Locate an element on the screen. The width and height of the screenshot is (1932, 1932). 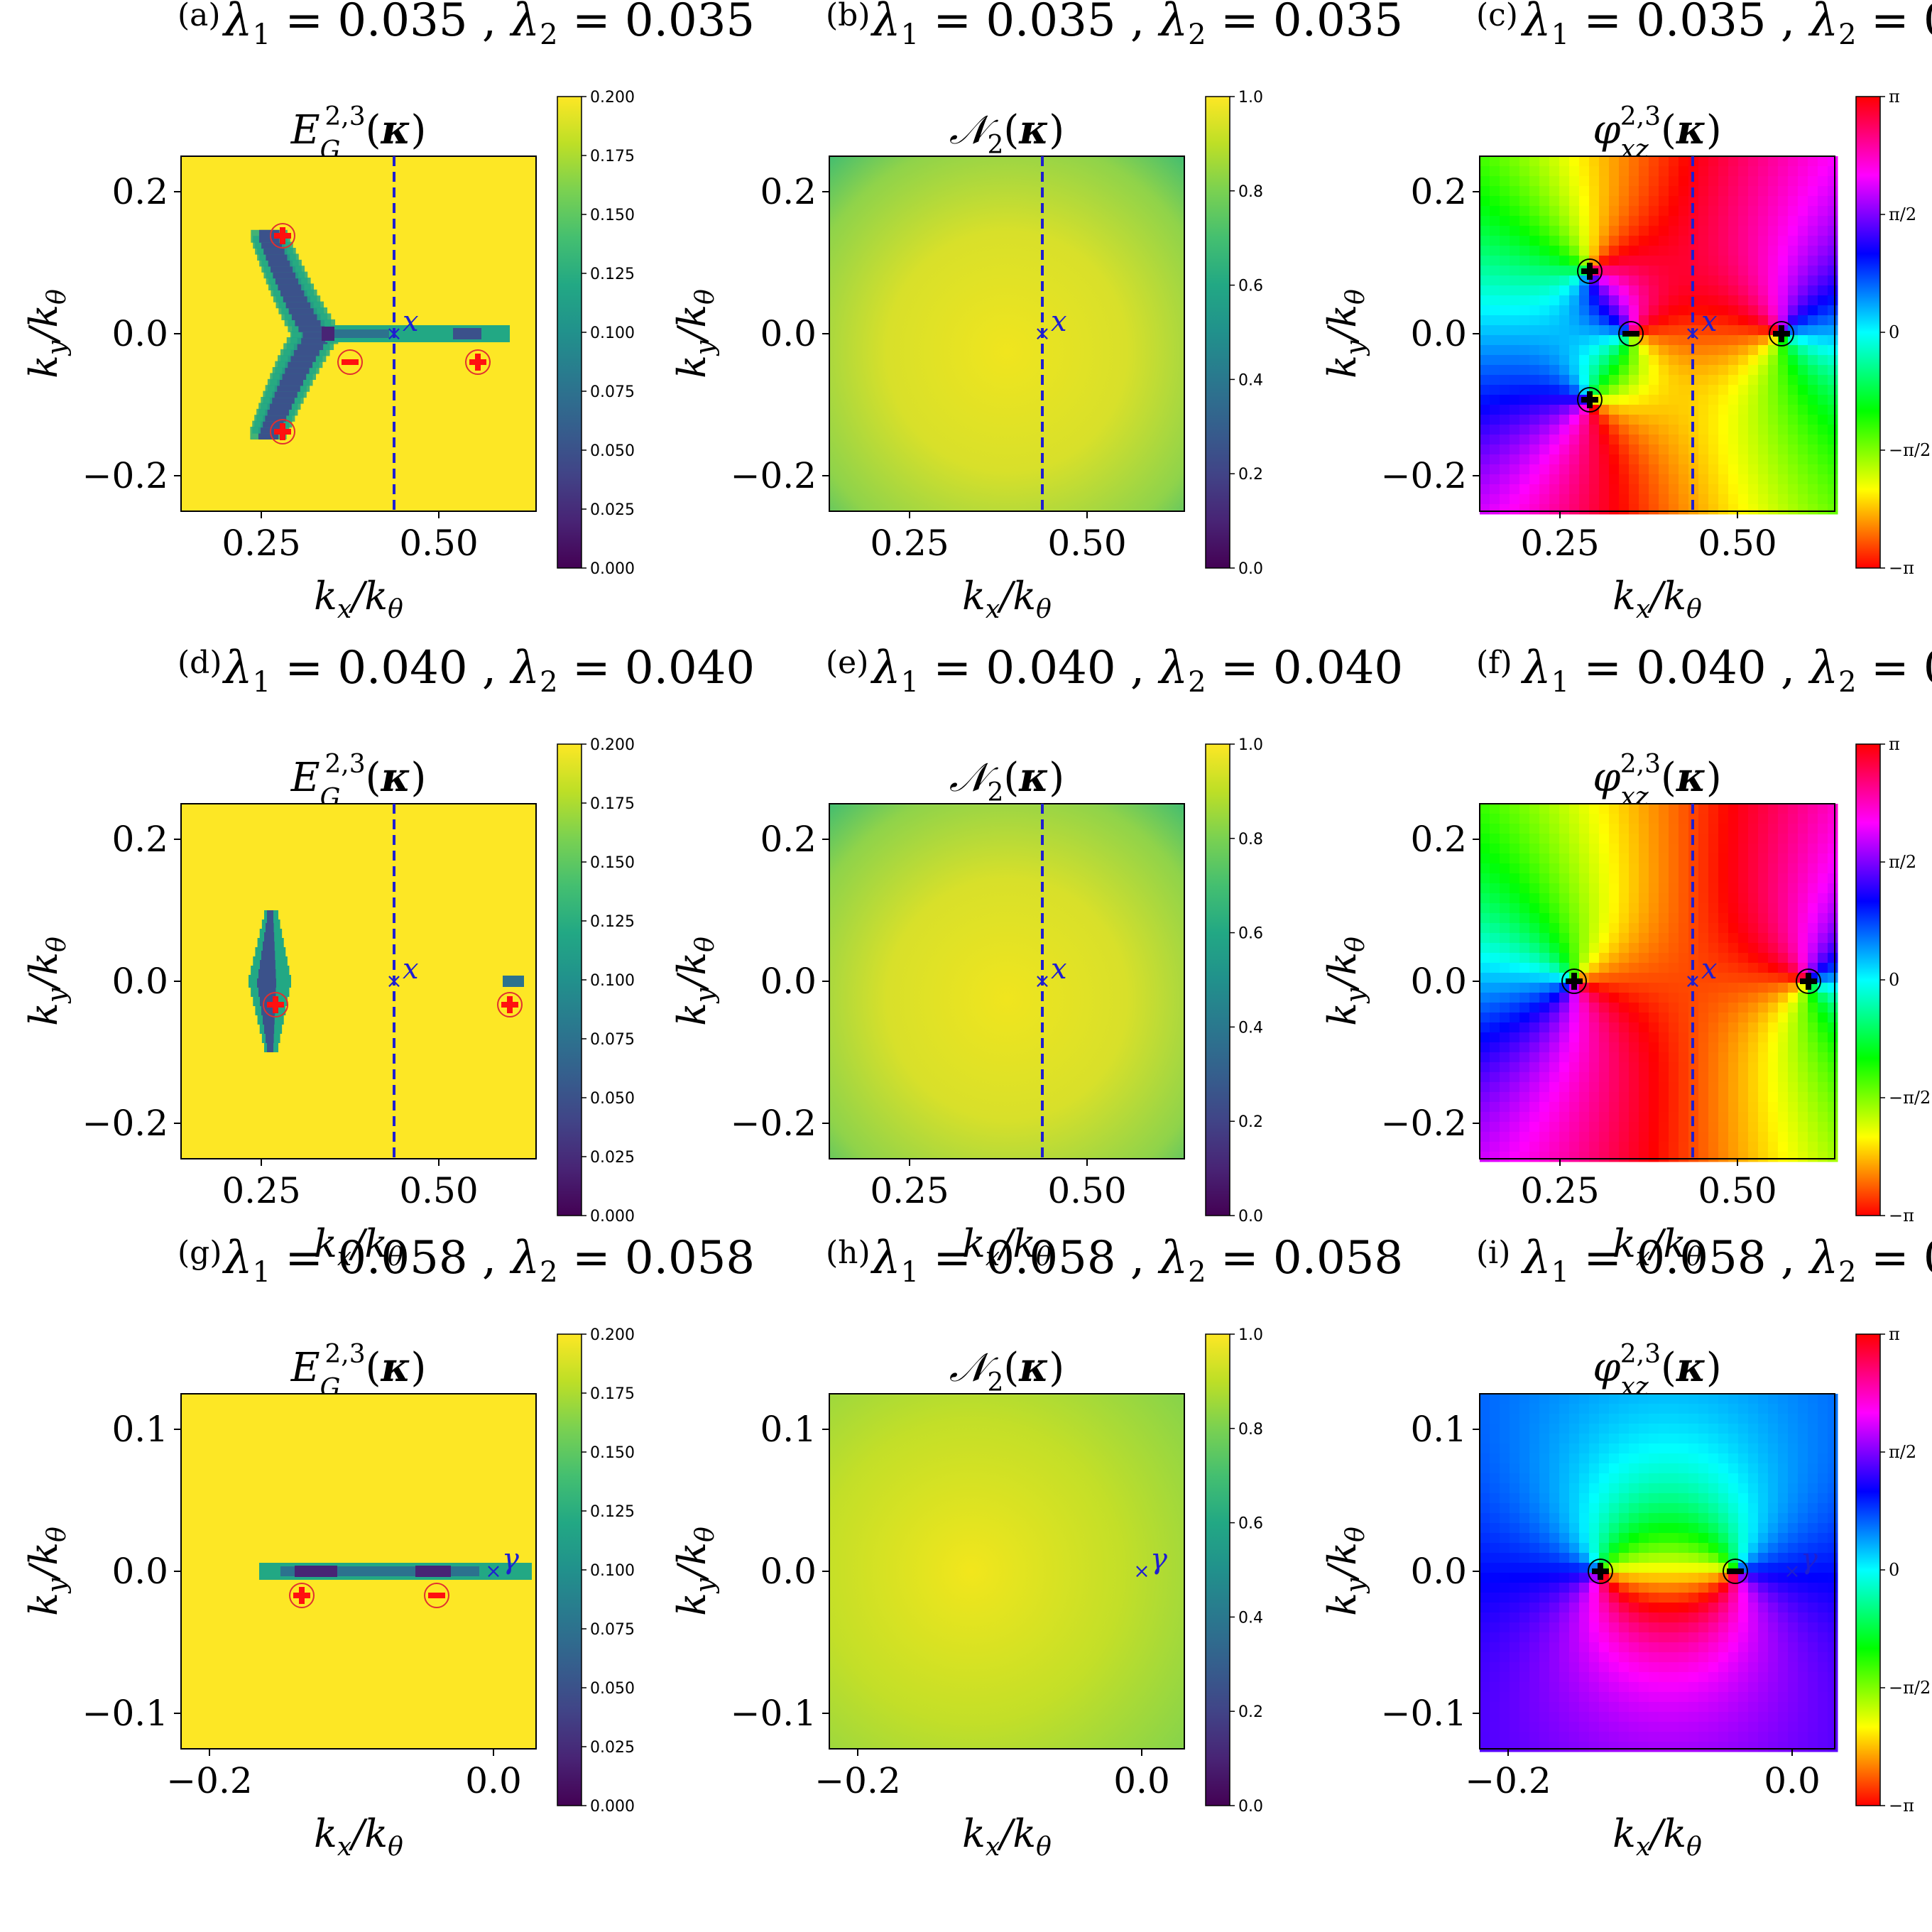
colorbar-tick-label: 0.4 is located at coordinates (1250, 1618).